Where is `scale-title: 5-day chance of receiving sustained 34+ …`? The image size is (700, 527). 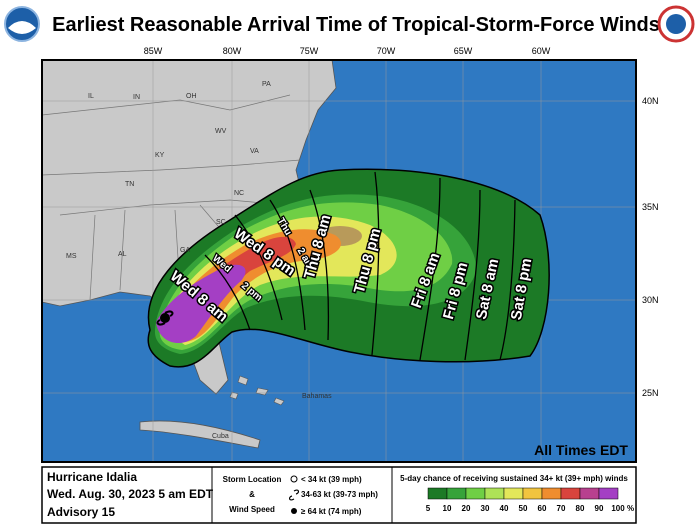 scale-title: 5-day chance of receiving sustained 34+ … is located at coordinates (514, 478).